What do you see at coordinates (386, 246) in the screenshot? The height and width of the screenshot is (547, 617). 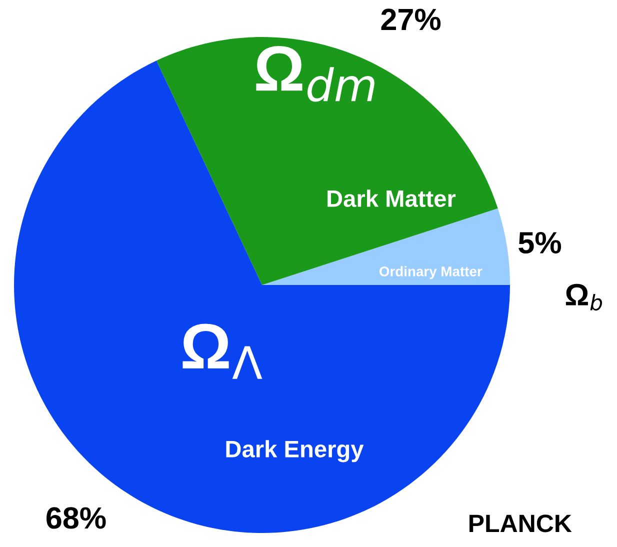 I see `pie-slice` at bounding box center [386, 246].